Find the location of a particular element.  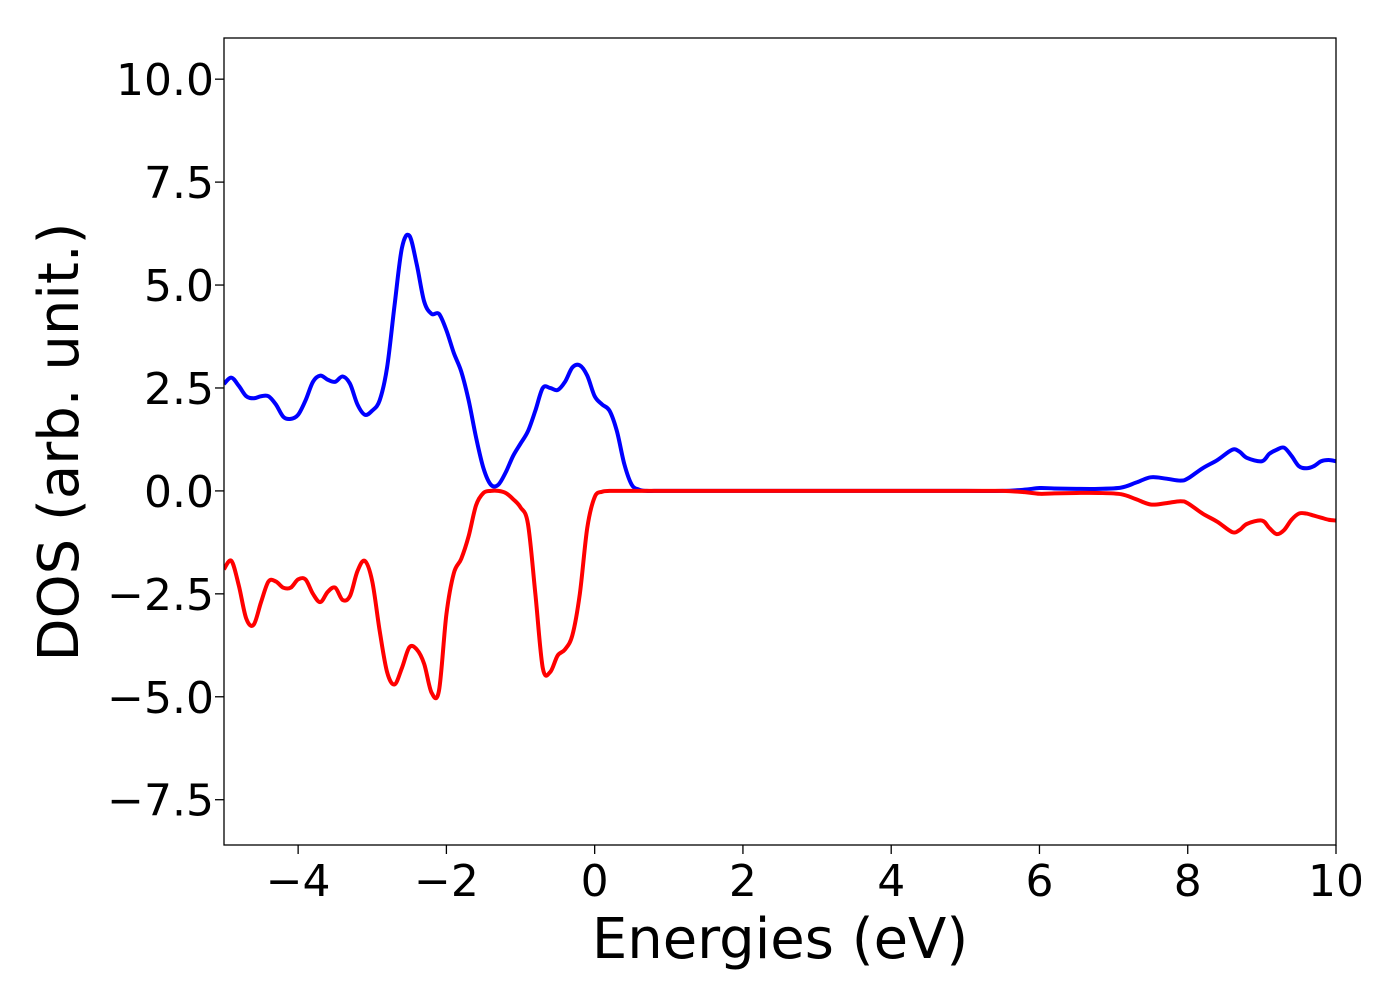

x-axis-title: Energies (eV) is located at coordinates (780, 939).